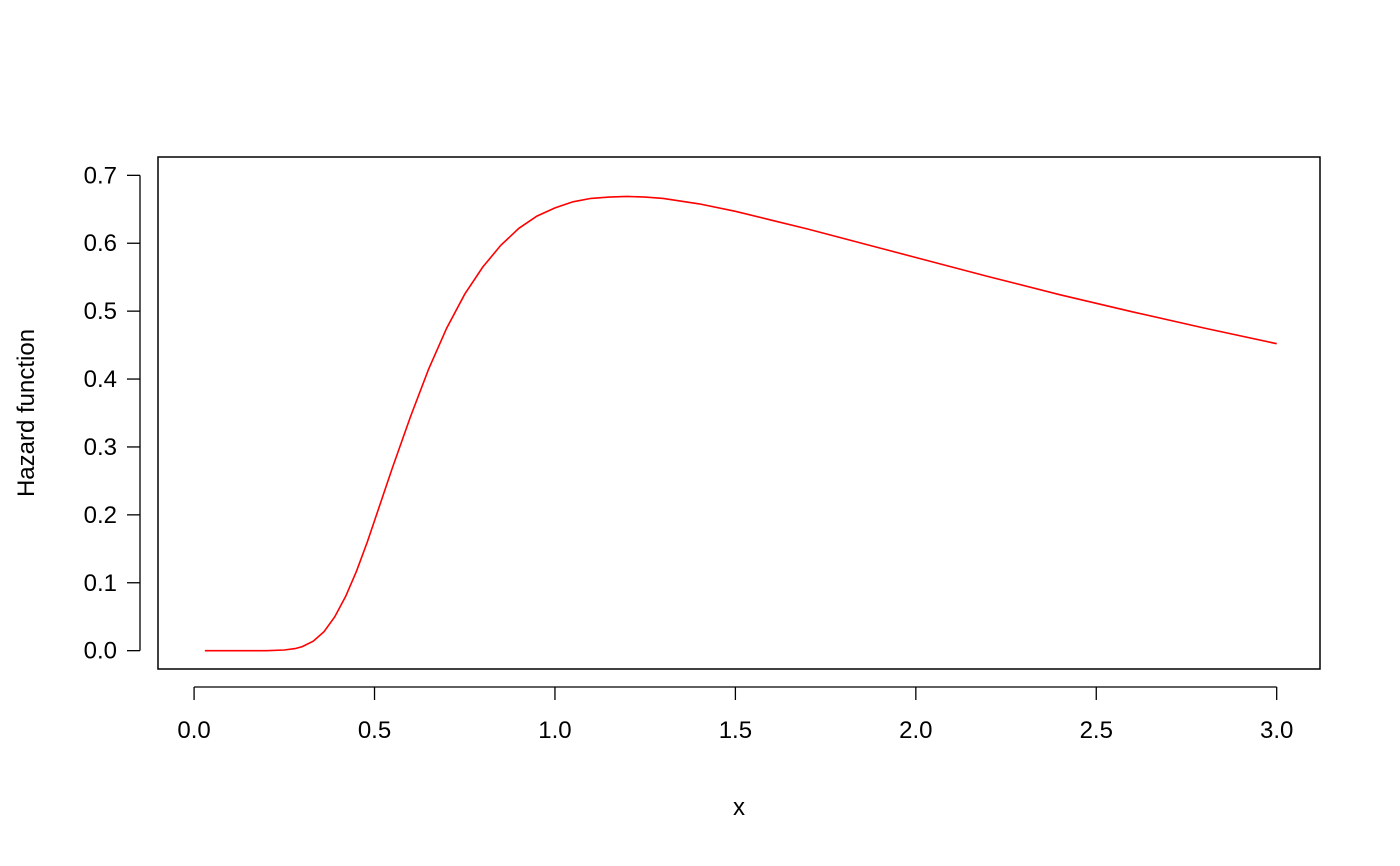  What do you see at coordinates (1096, 730) in the screenshot?
I see `x-tick-label: 2.5` at bounding box center [1096, 730].